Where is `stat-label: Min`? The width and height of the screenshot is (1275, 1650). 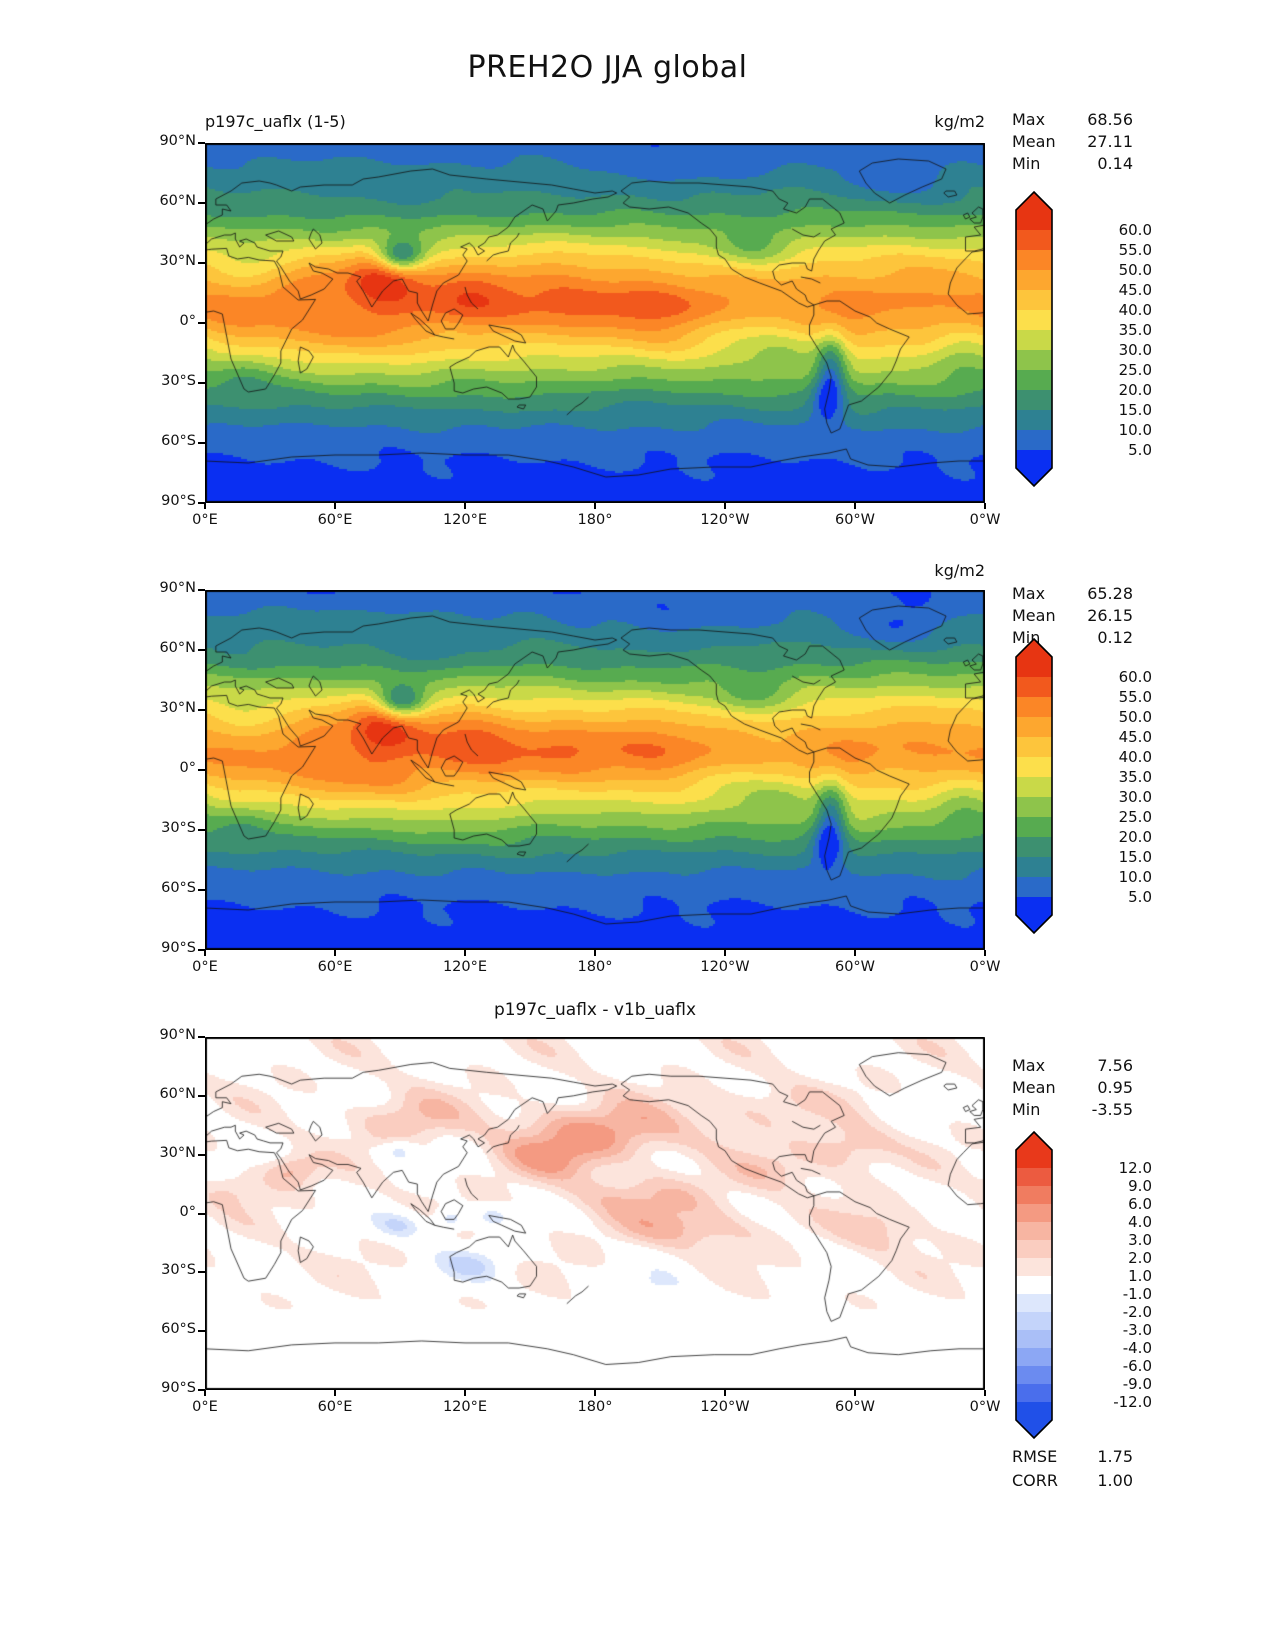 stat-label: Min is located at coordinates (1026, 1109).